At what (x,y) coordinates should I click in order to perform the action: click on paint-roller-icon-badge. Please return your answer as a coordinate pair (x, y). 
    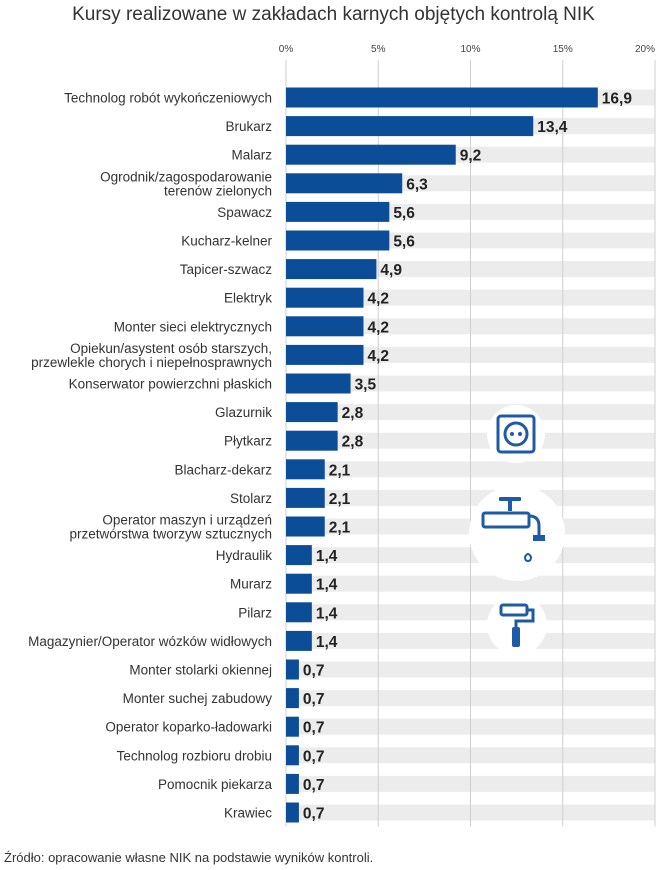
    Looking at the image, I should click on (517, 625).